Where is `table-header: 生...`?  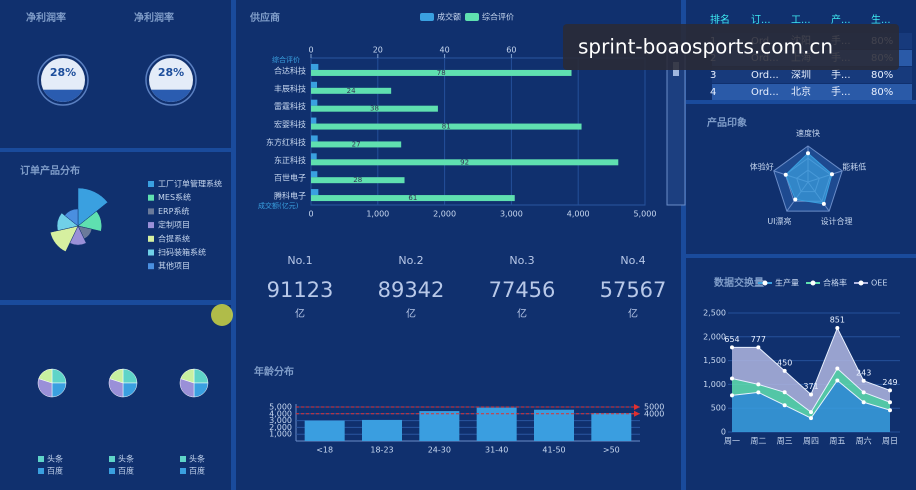
table-header: 生... is located at coordinates (881, 19).